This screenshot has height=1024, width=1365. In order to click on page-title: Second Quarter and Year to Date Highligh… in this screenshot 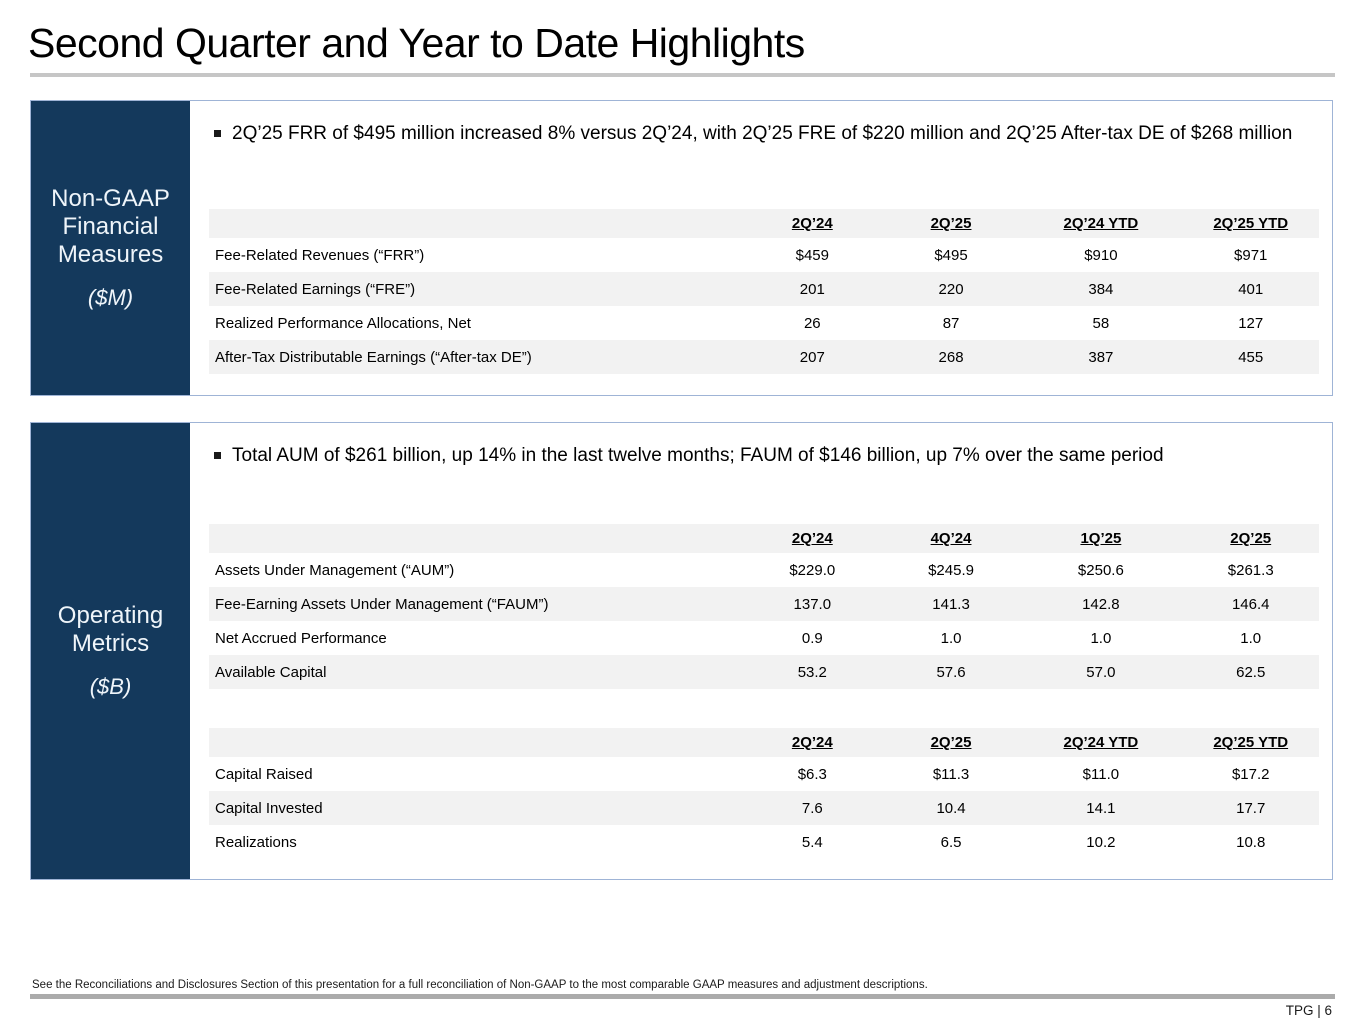, I will do `click(416, 43)`.